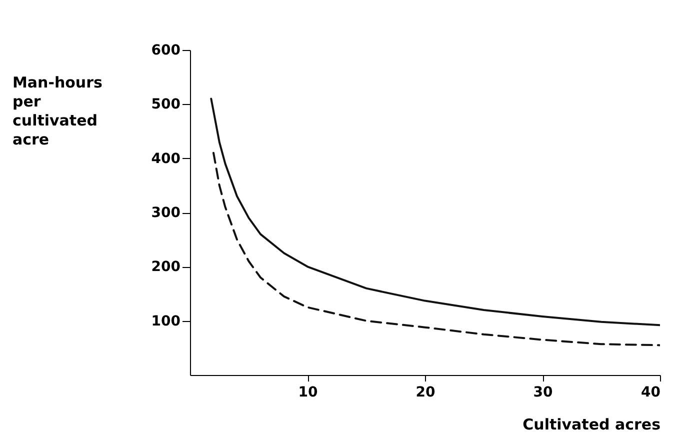  Describe the element at coordinates (166, 104) in the screenshot. I see `y-tick-label: 500` at that location.